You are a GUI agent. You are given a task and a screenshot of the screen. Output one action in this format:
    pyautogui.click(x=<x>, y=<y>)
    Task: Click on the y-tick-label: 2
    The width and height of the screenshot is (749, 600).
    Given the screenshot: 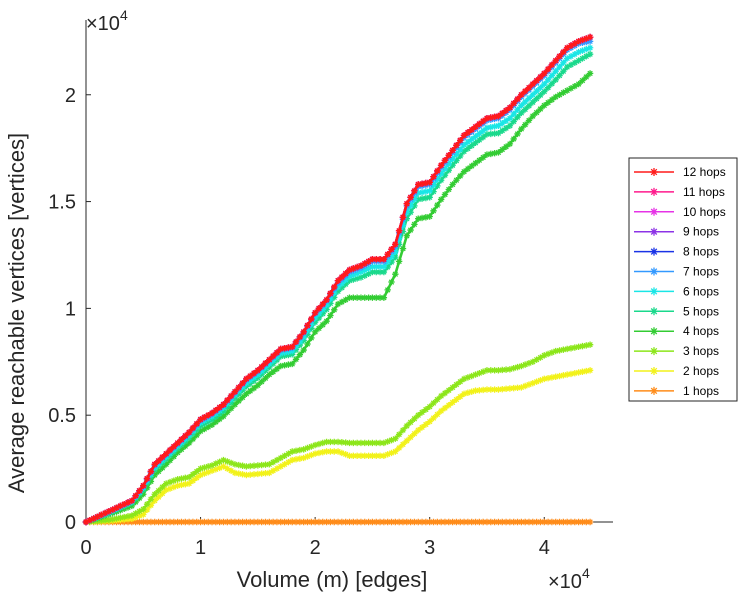 What is the action you would take?
    pyautogui.click(x=70, y=96)
    